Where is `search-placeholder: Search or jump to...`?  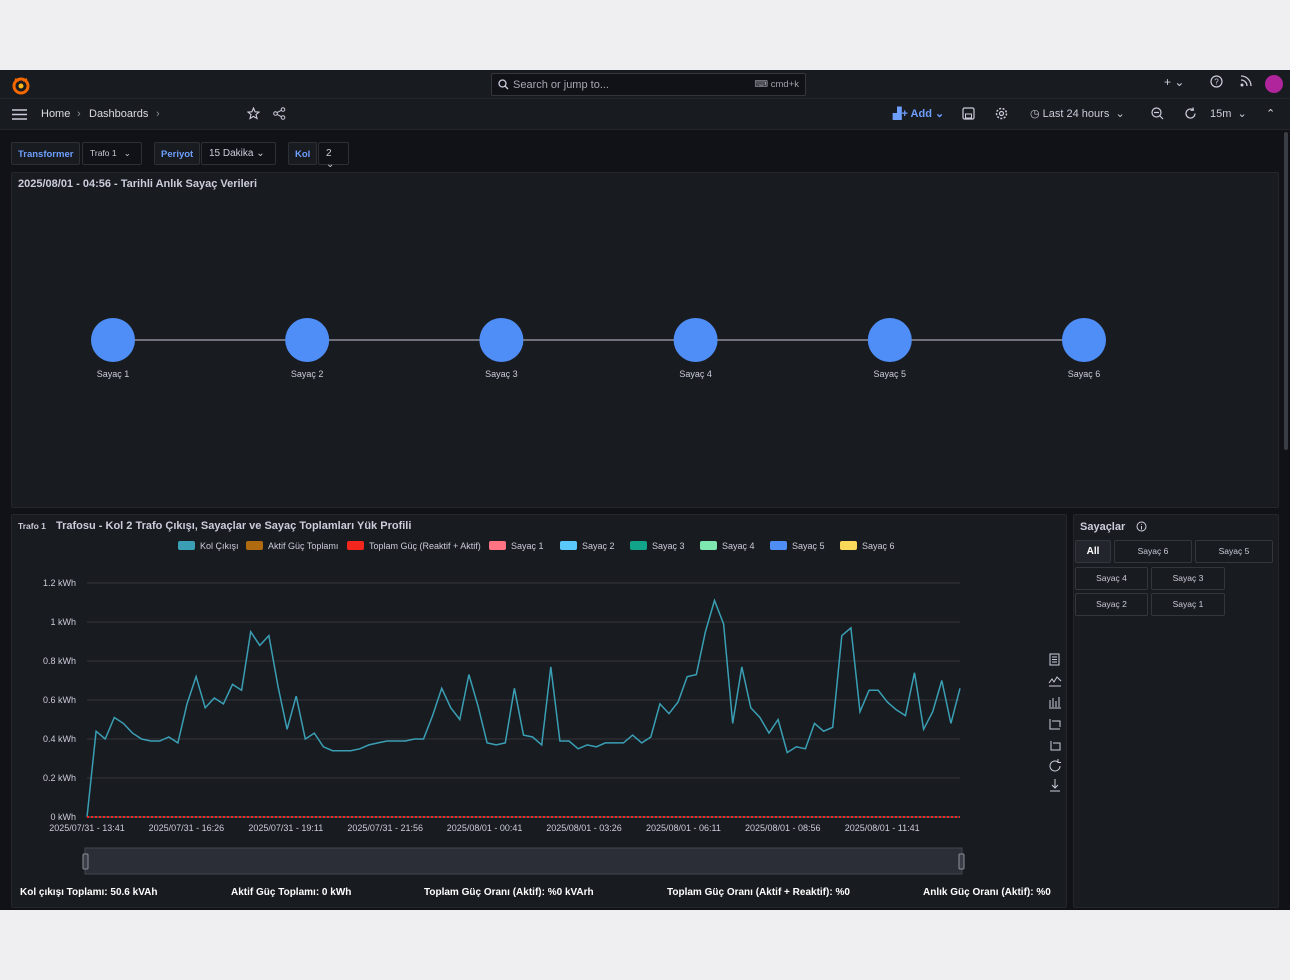 search-placeholder: Search or jump to... is located at coordinates (561, 85).